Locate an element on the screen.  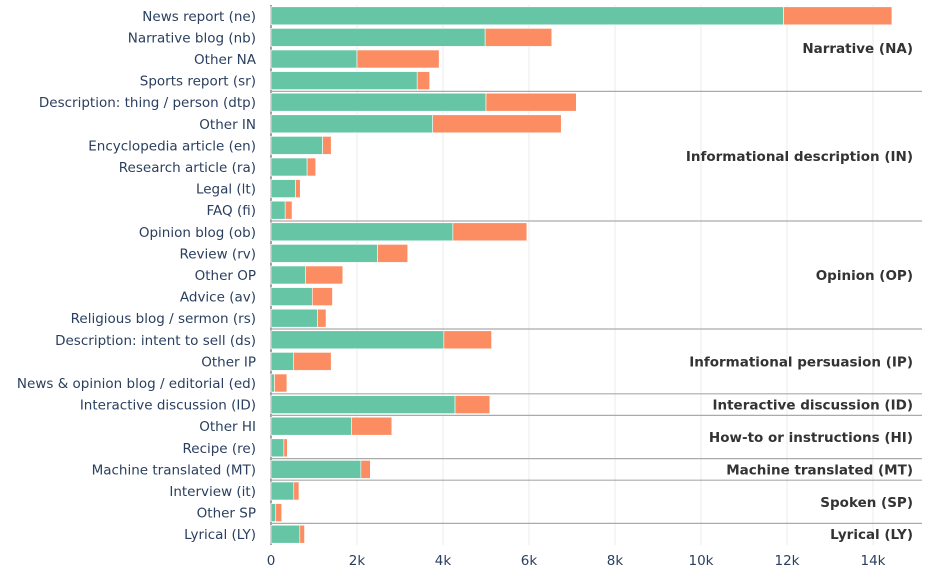
category-label: Other OP is located at coordinates (225, 276).